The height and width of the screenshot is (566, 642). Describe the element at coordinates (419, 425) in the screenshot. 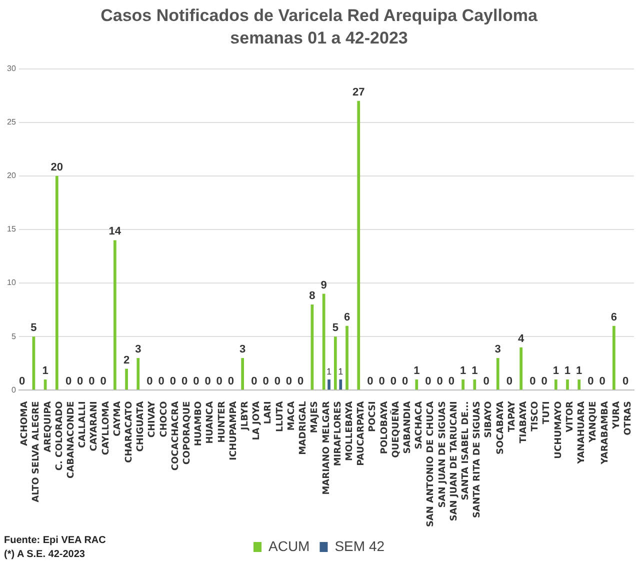

I see `x-tick-label: SACHACA` at that location.